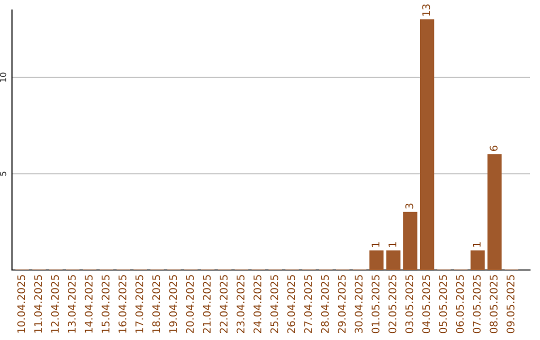  What do you see at coordinates (324, 304) in the screenshot?
I see `x-tick-label: 28.04.2025` at bounding box center [324, 304].